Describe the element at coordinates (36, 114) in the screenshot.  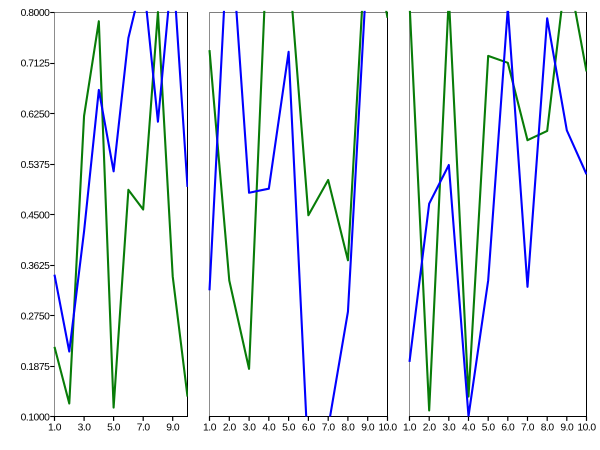
I see `svg-text: 0.6250` at that location.